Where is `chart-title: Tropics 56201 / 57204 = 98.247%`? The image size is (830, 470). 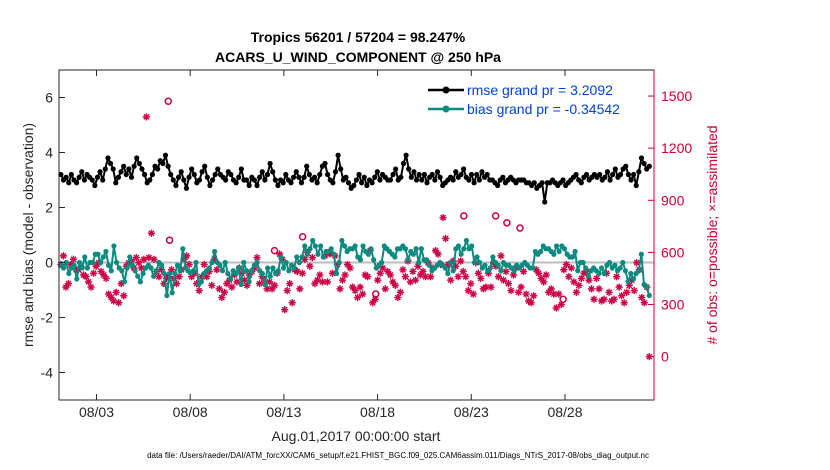
chart-title: Tropics 56201 / 57204 = 98.247% is located at coordinates (358, 37).